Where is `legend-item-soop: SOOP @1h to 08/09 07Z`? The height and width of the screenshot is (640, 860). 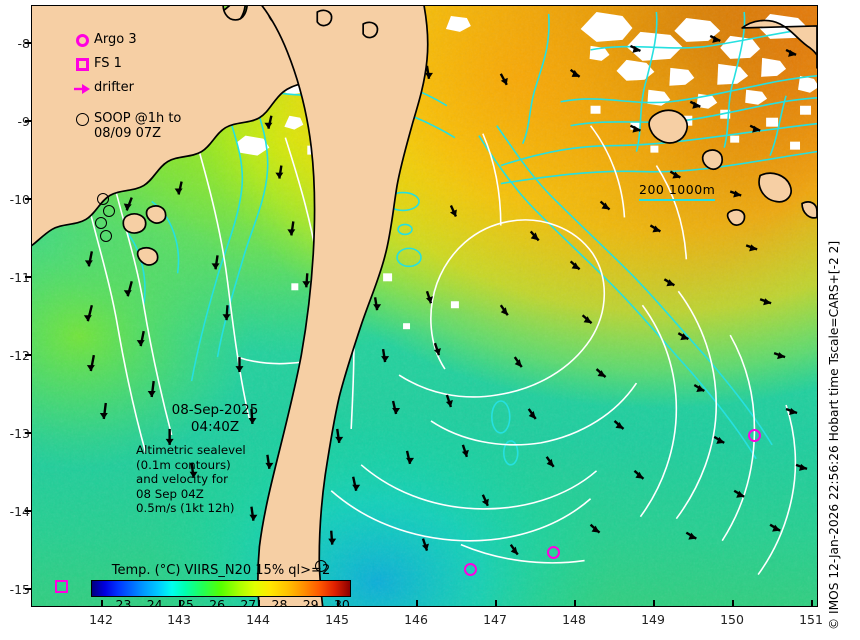
legend-item-soop: SOOP @1h to 08/09 07Z is located at coordinates (145, 126).